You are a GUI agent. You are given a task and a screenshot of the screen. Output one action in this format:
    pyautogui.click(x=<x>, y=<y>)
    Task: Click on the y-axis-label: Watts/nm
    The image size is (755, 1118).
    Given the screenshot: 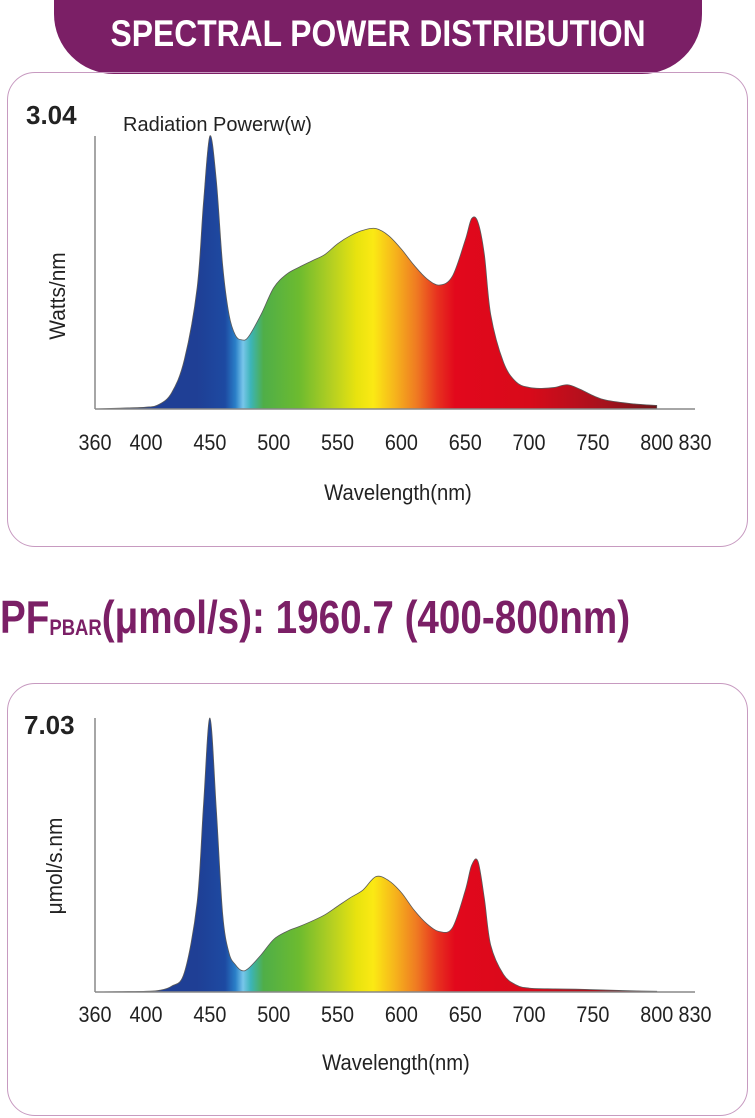 What is the action you would take?
    pyautogui.click(x=58, y=295)
    